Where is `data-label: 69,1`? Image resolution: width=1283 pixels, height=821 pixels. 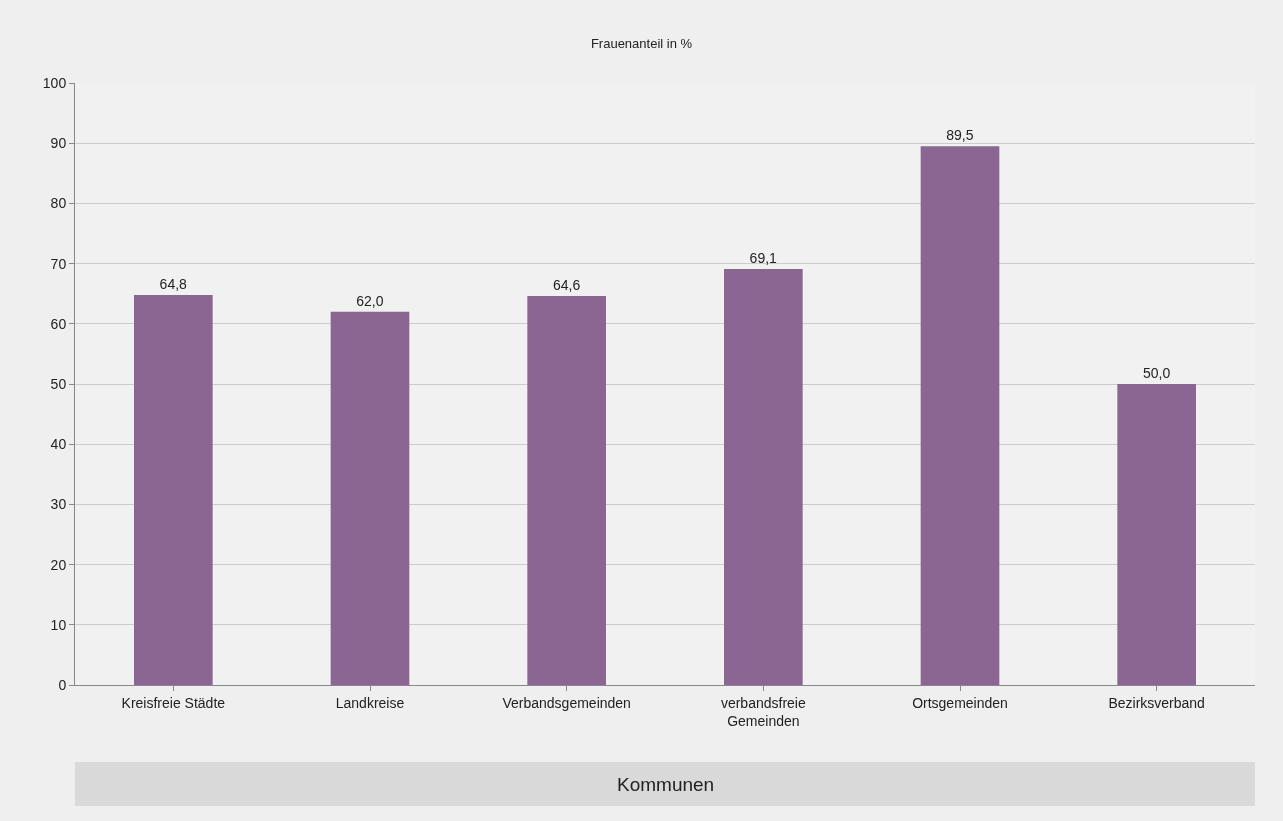
data-label: 69,1 is located at coordinates (763, 258).